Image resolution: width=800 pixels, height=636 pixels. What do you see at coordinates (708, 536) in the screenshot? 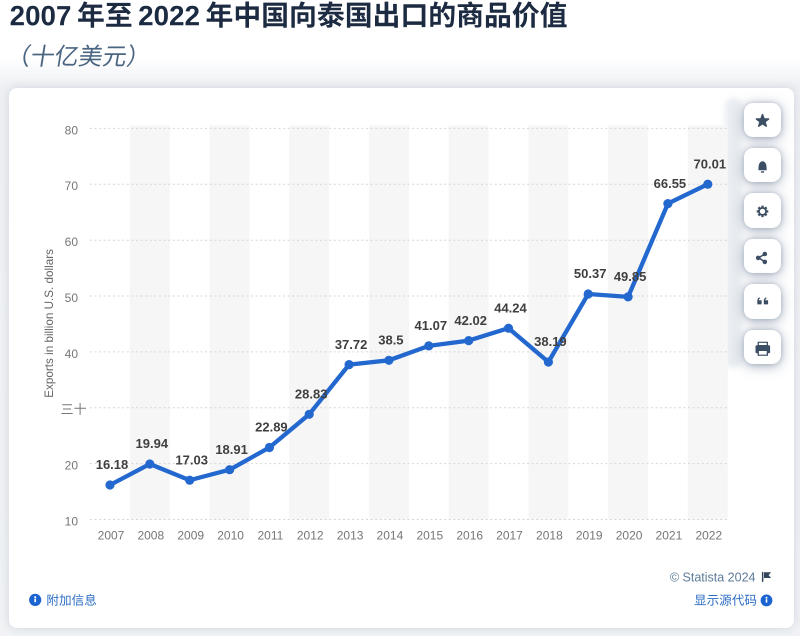
I see `svg-text: 2022` at bounding box center [708, 536].